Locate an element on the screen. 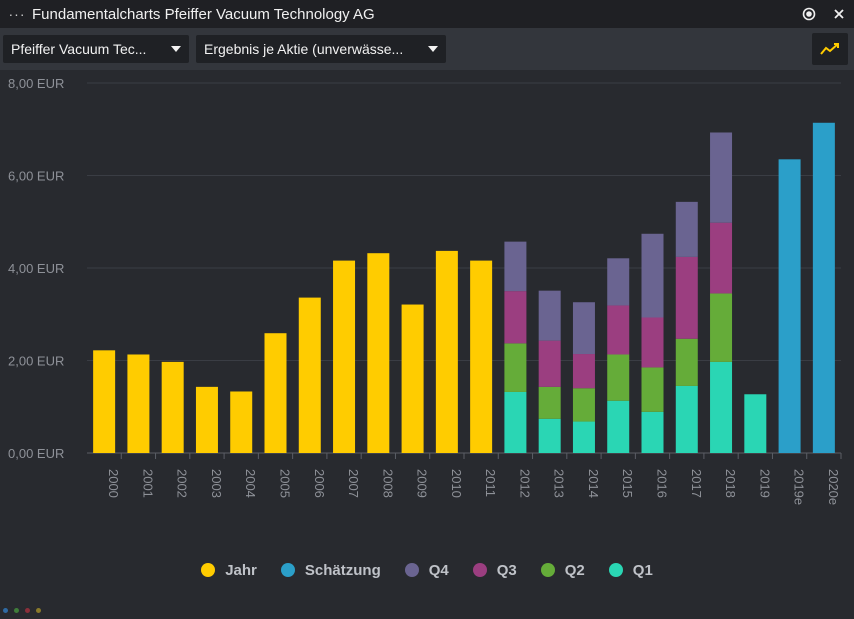 This screenshot has height=619, width=854. legend-item: Schätzung is located at coordinates (330, 570).